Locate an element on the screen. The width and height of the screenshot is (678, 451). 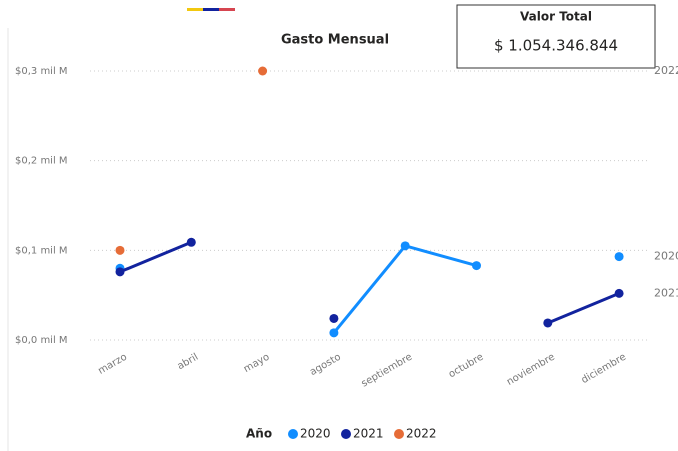
x-tick-label: diciembre is located at coordinates (604, 369).